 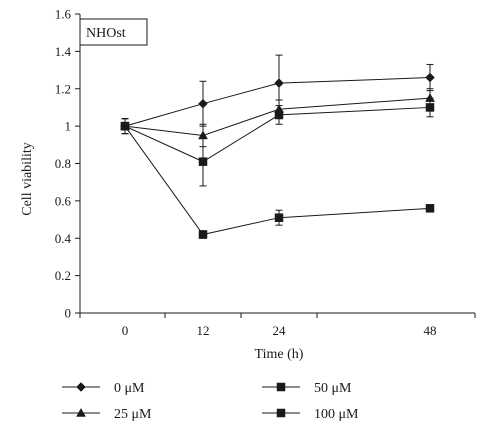 I want to click on y-tick-label: 1.4, so click(x=63, y=51).